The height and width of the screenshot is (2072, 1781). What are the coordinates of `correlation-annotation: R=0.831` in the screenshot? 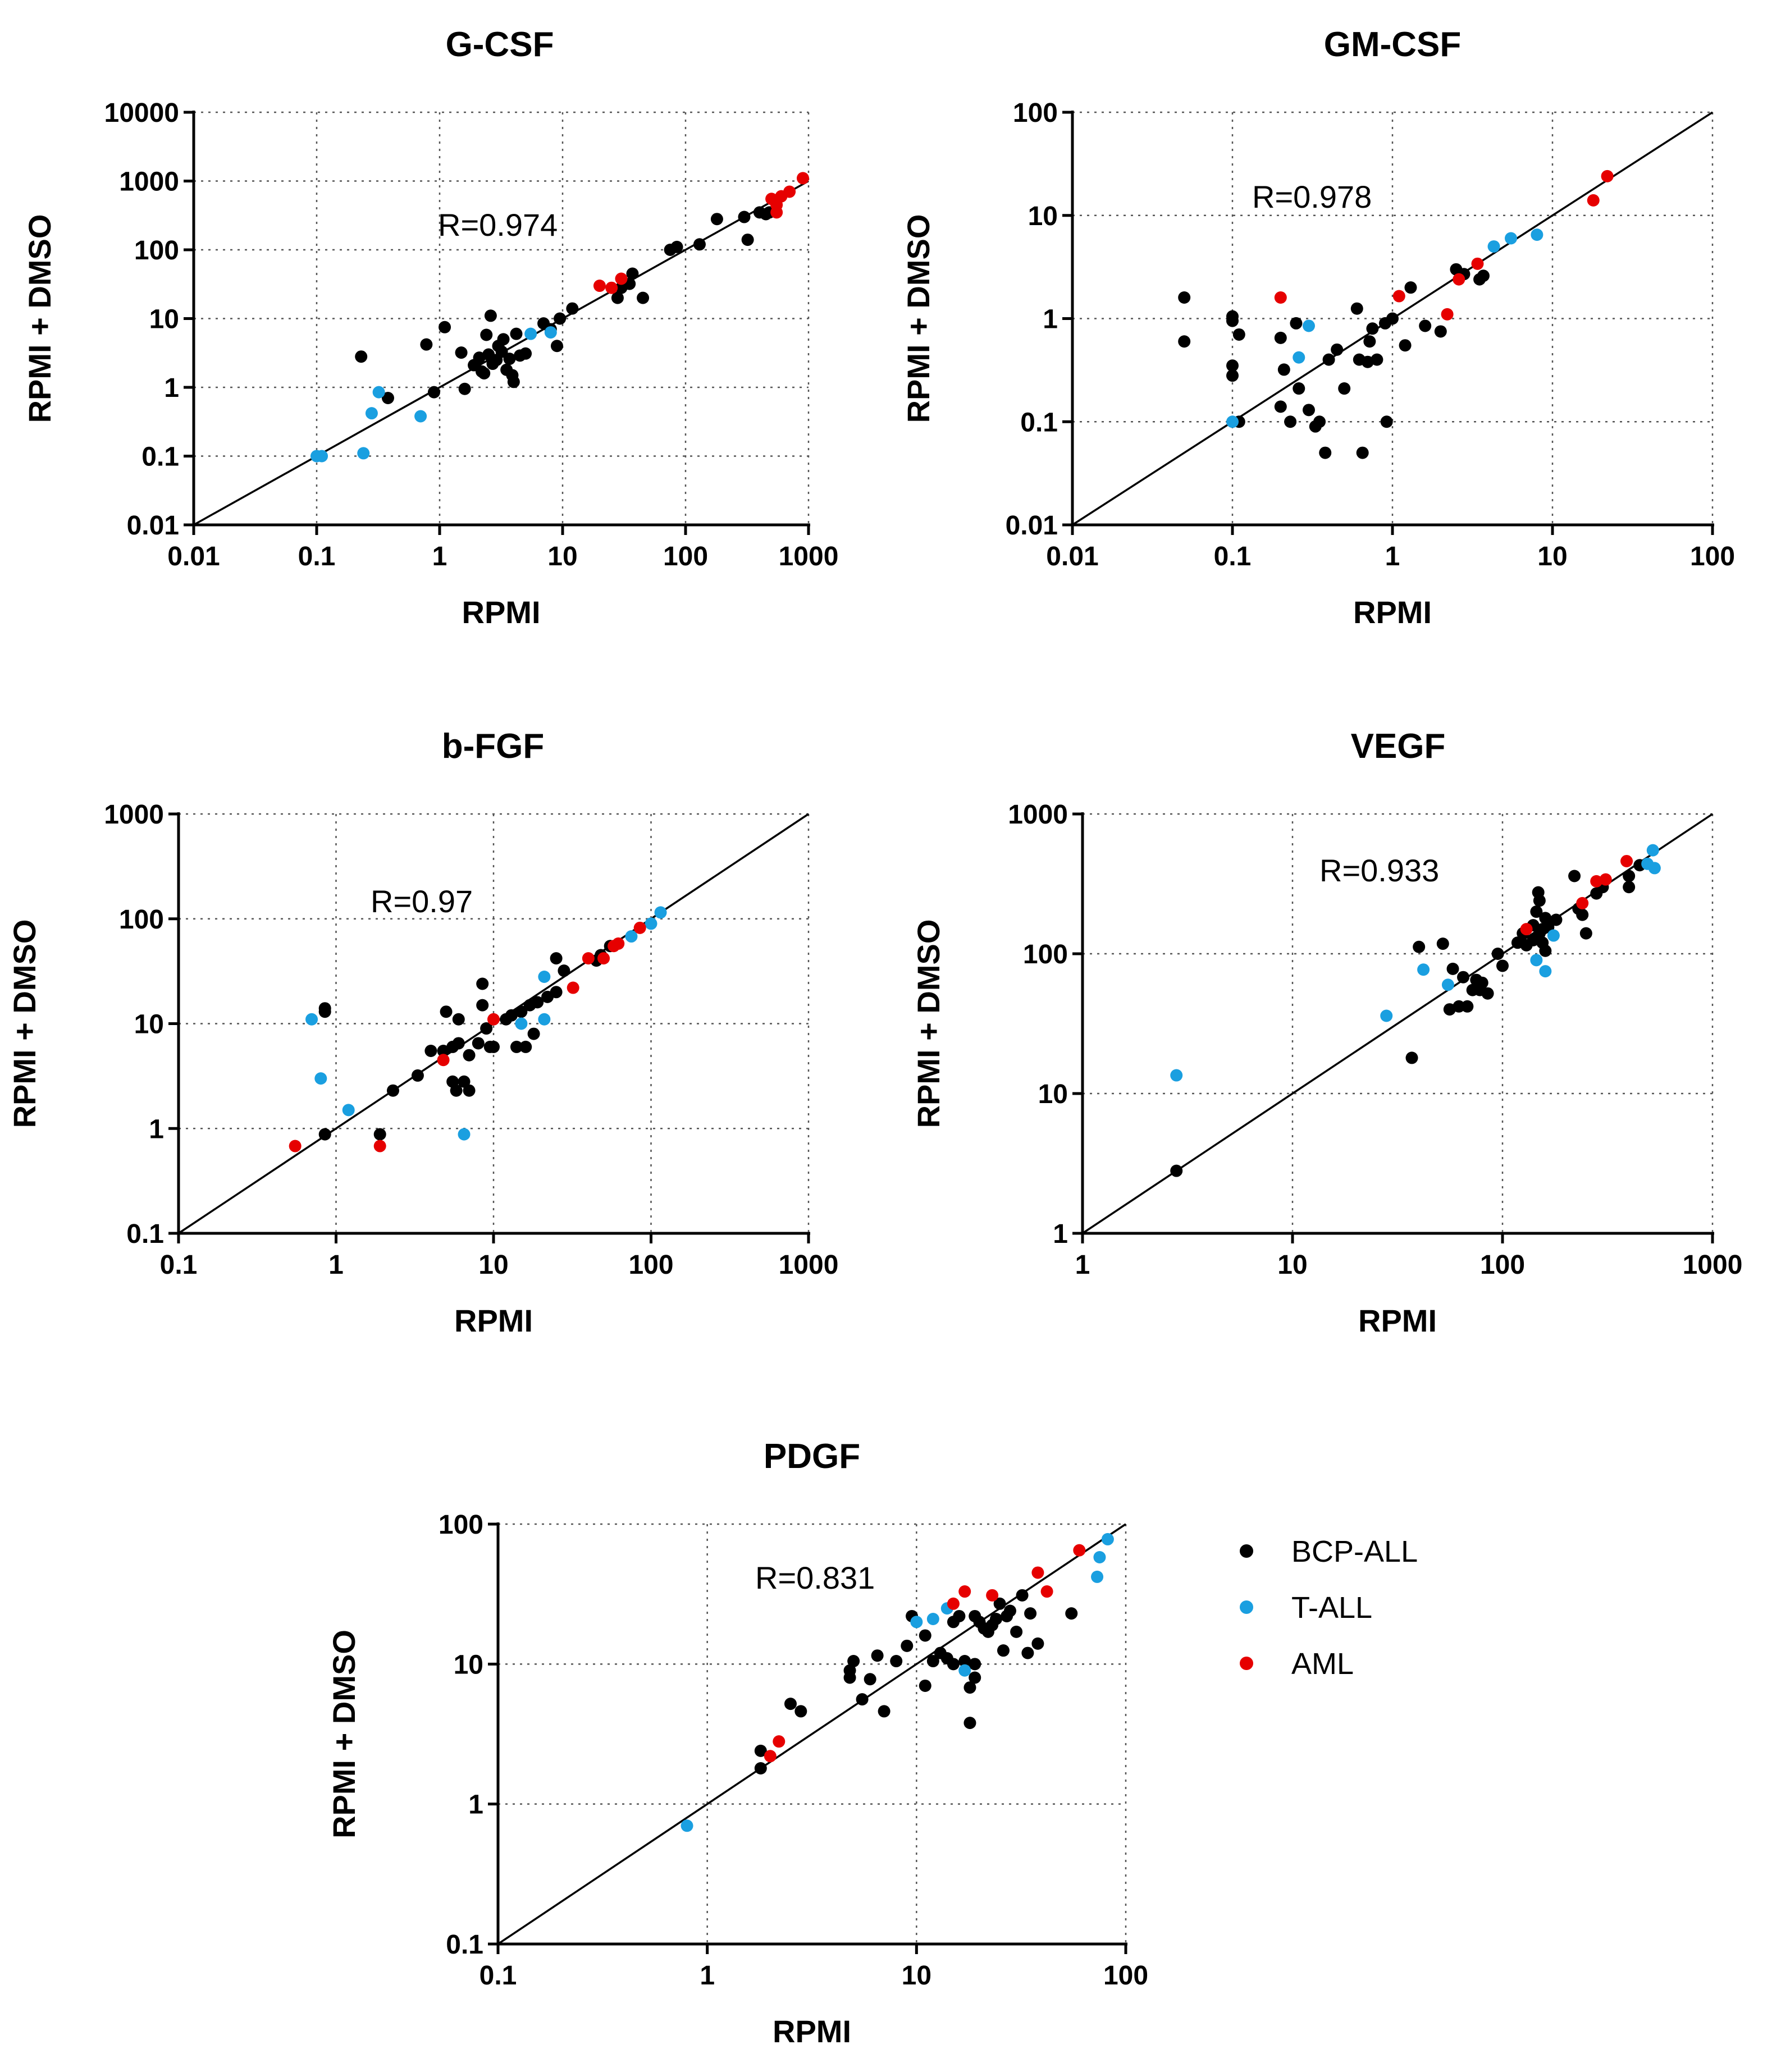 It's located at (815, 1578).